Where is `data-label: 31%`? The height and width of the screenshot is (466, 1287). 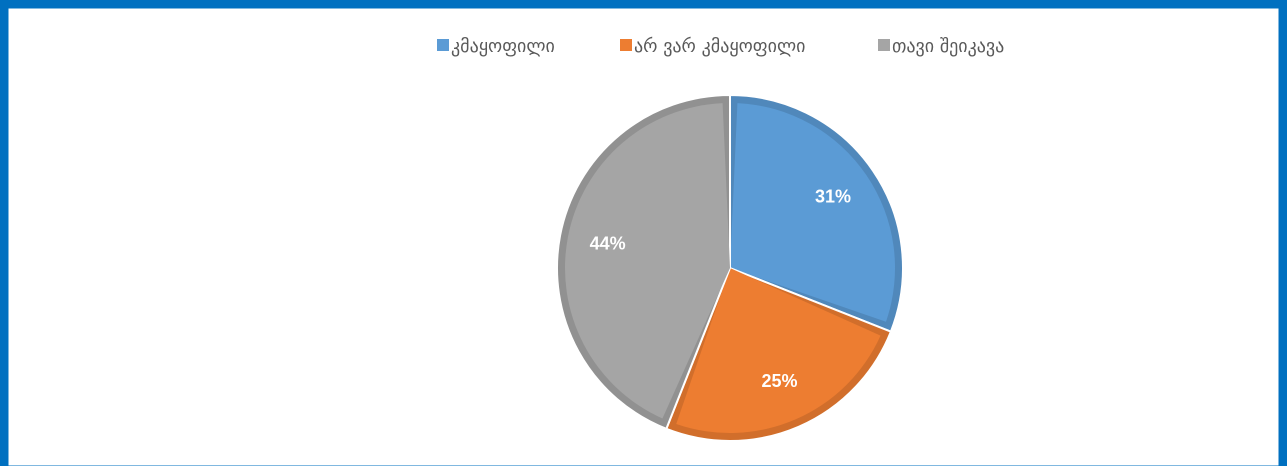
data-label: 31% is located at coordinates (833, 197).